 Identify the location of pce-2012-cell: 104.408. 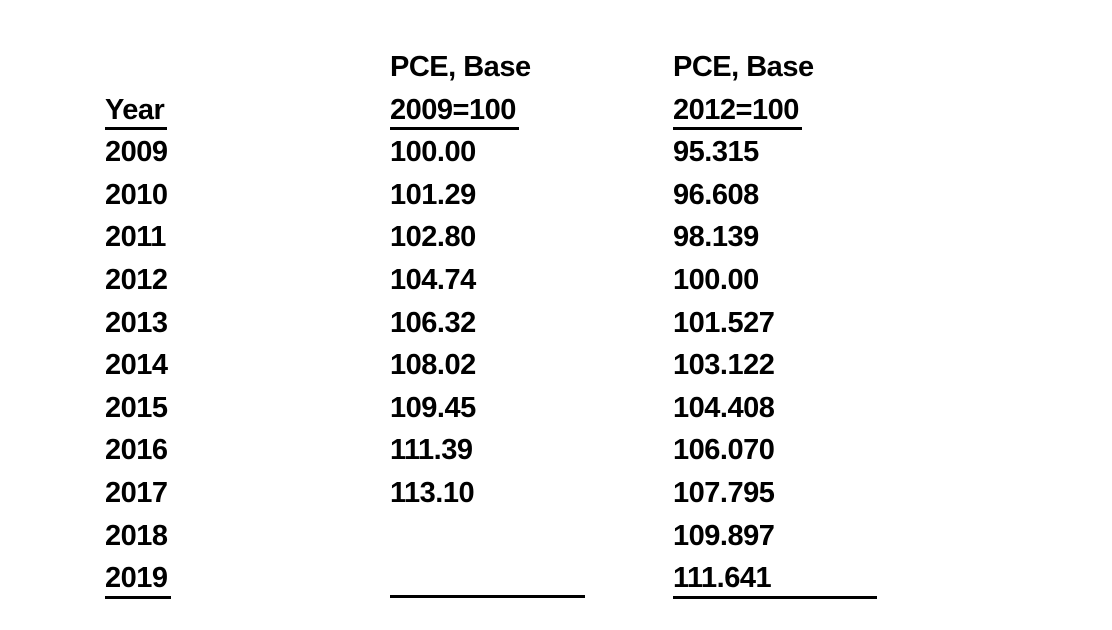
(724, 407).